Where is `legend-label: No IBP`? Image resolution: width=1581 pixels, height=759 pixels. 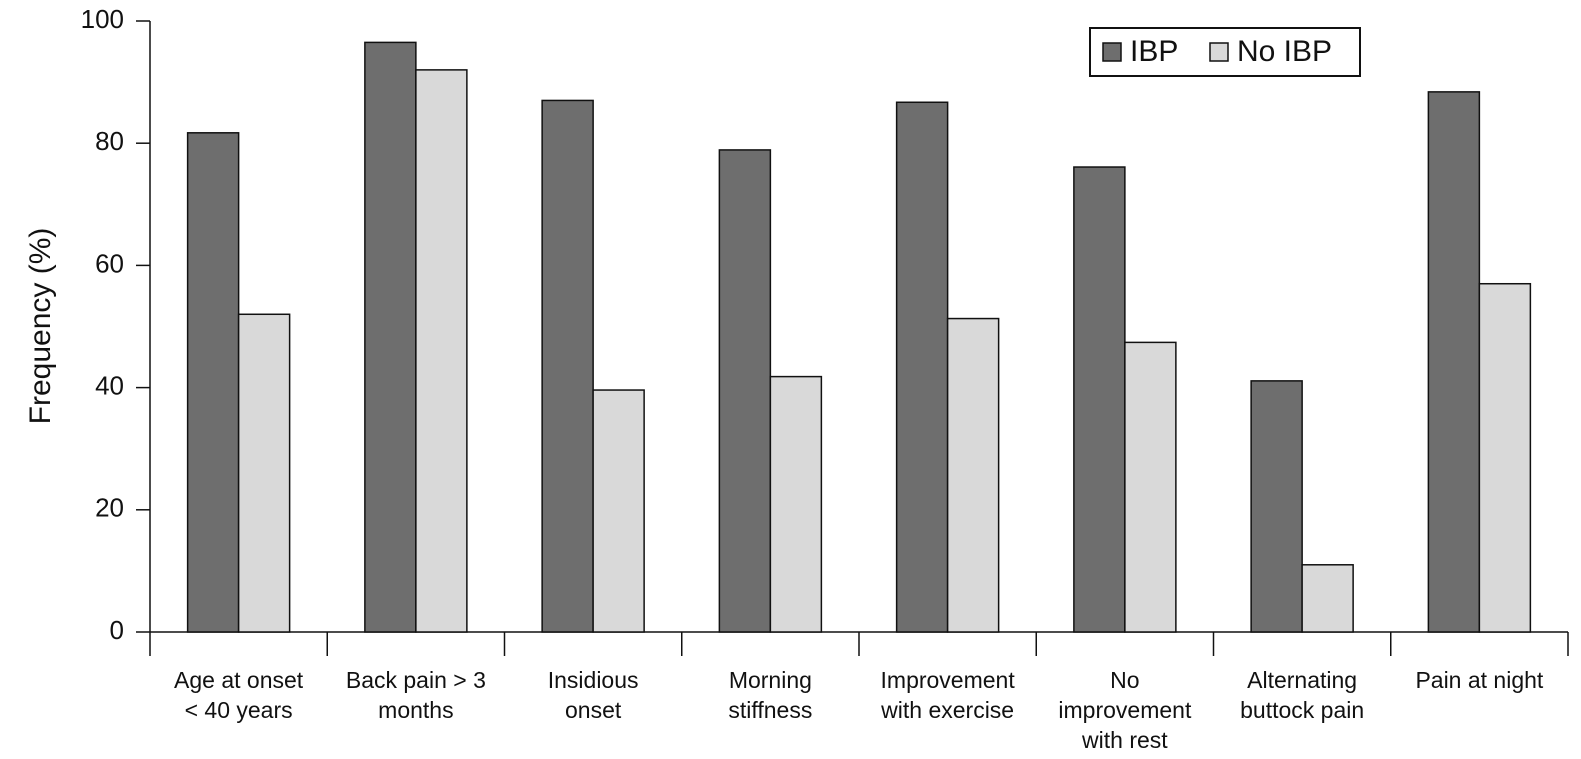
legend-label: No IBP is located at coordinates (1284, 51).